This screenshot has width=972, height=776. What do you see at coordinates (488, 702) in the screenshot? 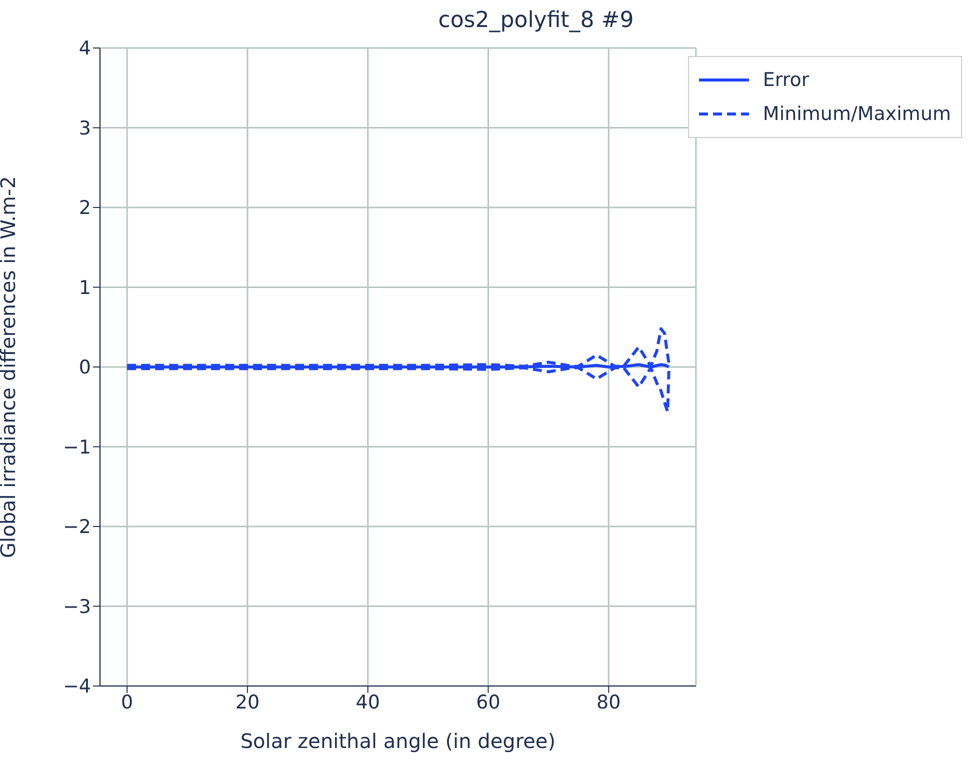
I see `x-tick-label: 60` at bounding box center [488, 702].